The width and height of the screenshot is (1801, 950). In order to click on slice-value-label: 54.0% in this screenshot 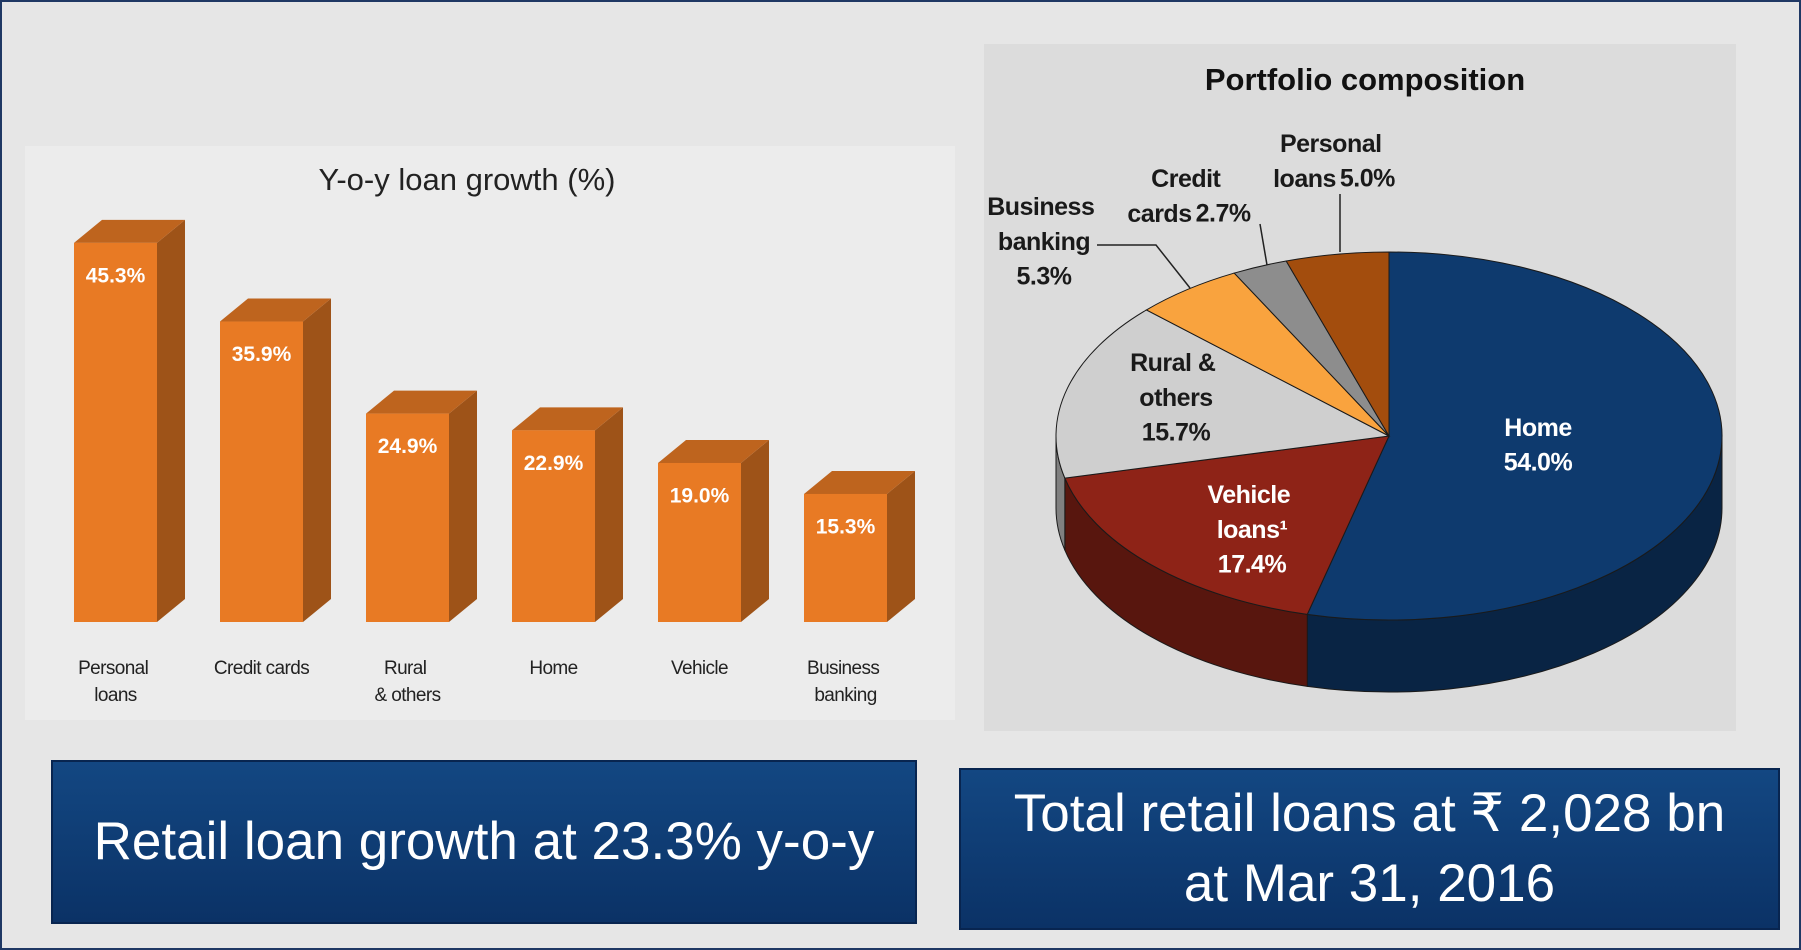, I will do `click(1538, 463)`.